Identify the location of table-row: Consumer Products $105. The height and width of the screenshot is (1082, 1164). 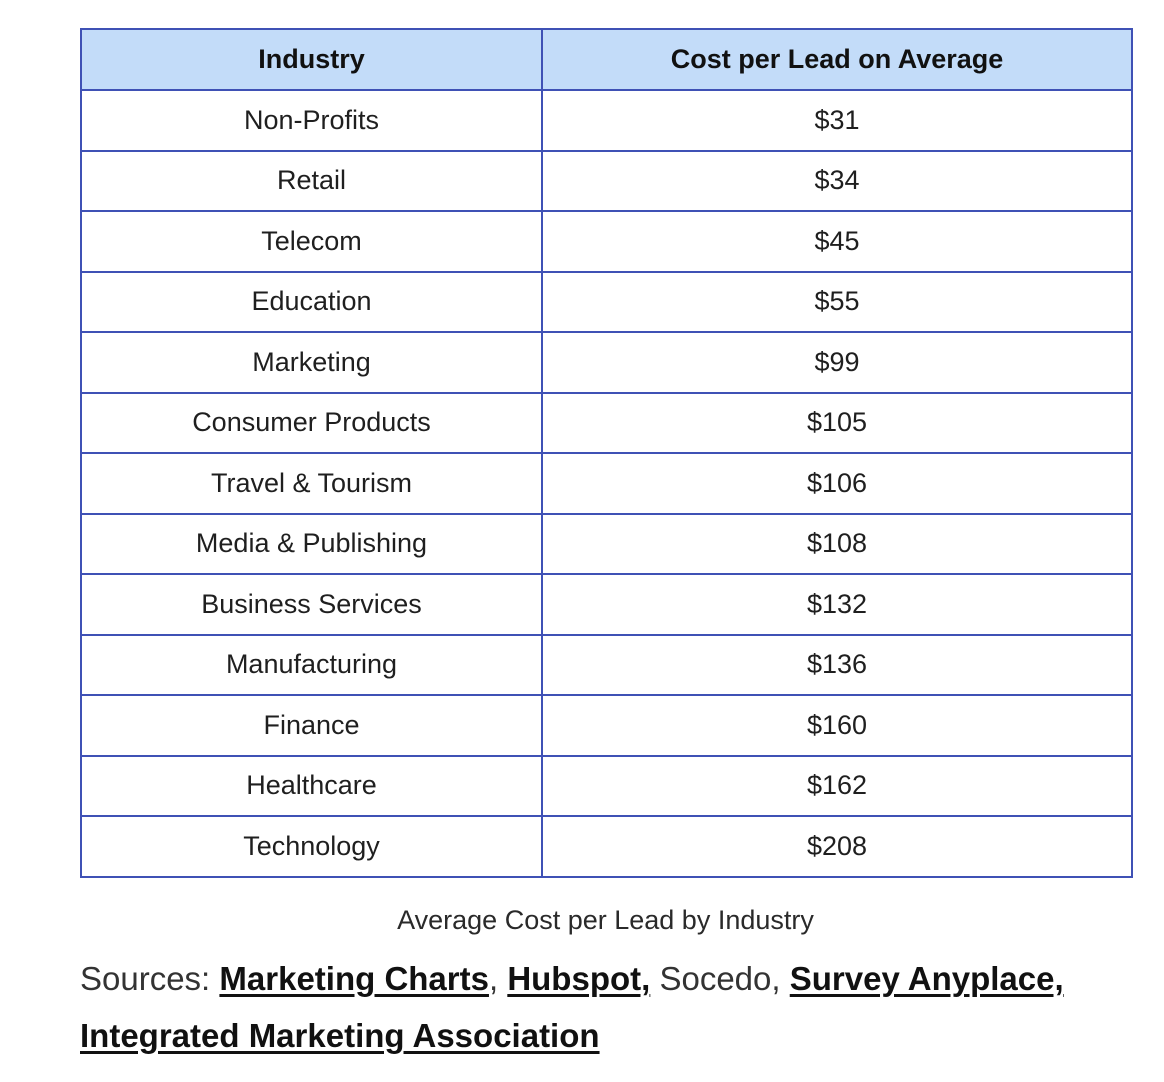
(606, 422).